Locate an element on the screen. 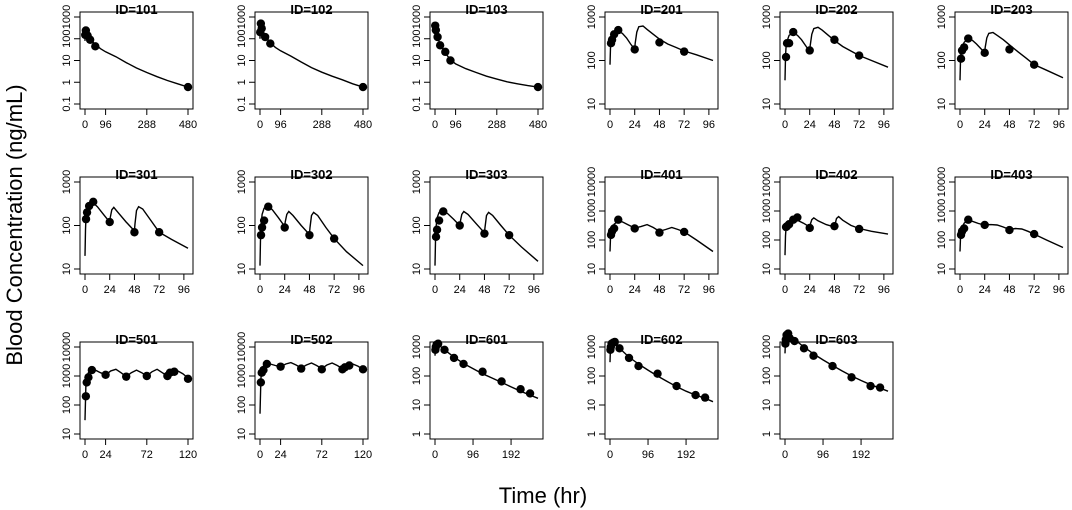  chart-panel: ID=602 1 10 100 1000 0 96 192 is located at coordinates (652, 396).